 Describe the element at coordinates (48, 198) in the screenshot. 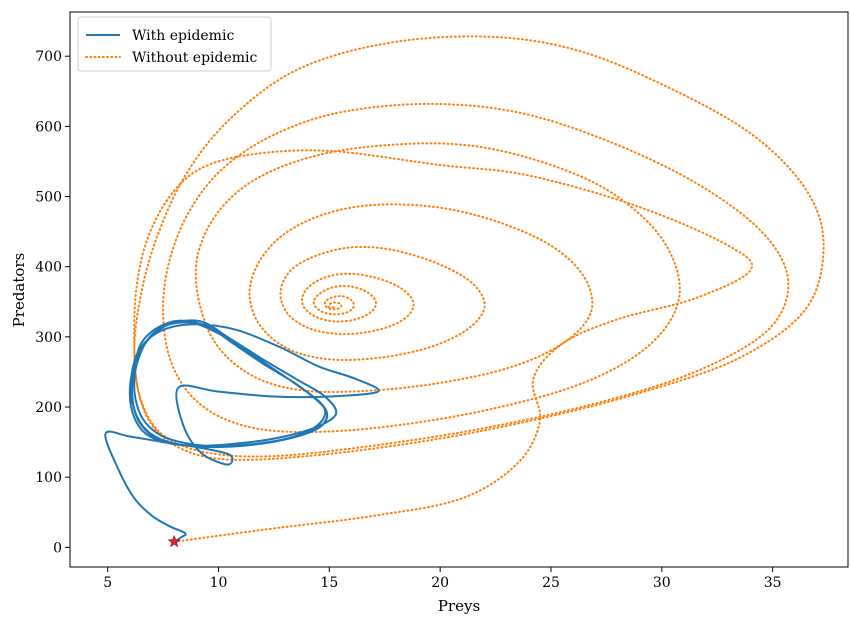

I see `y-tick-label: 500` at that location.